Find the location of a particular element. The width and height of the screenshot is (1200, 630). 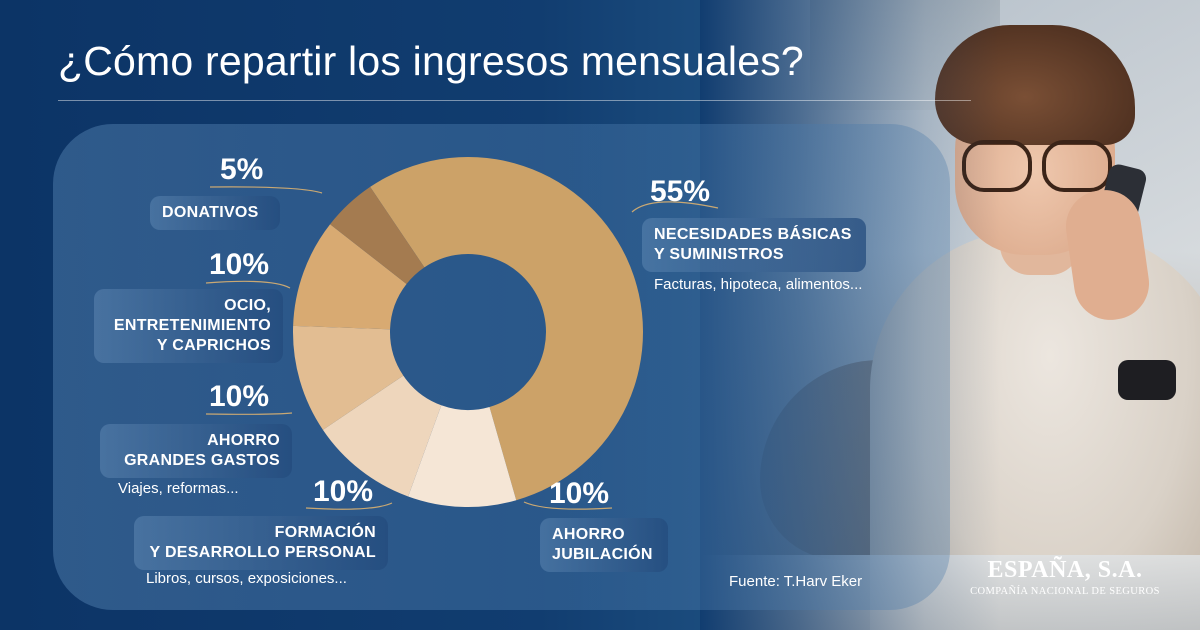

pct-label-formacion: 10% is located at coordinates (343, 491).